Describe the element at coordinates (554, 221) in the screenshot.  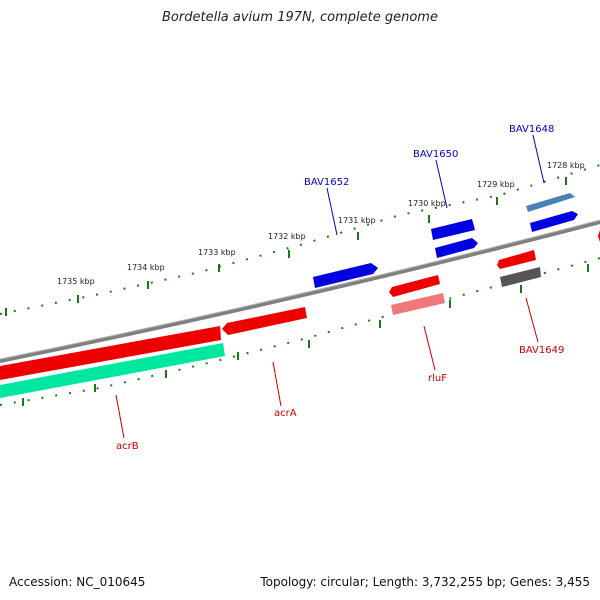
I see `gene-bav1648-b` at that location.